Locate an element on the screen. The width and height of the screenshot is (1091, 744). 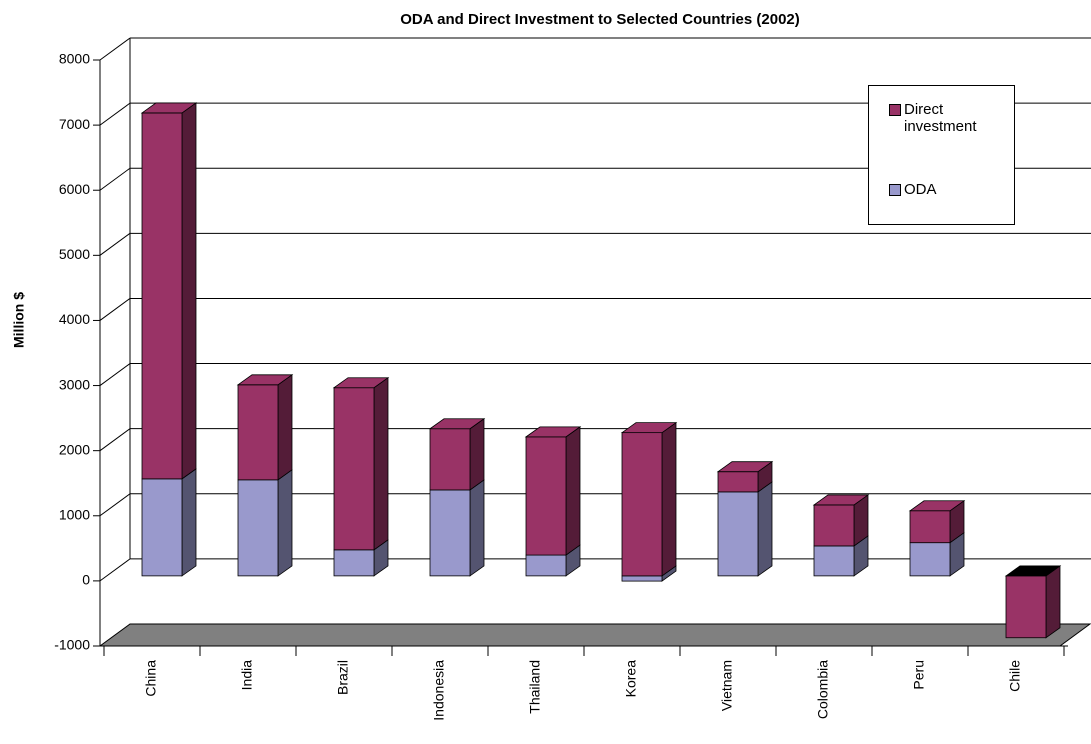
x-tick-label: China is located at coordinates (151, 678).